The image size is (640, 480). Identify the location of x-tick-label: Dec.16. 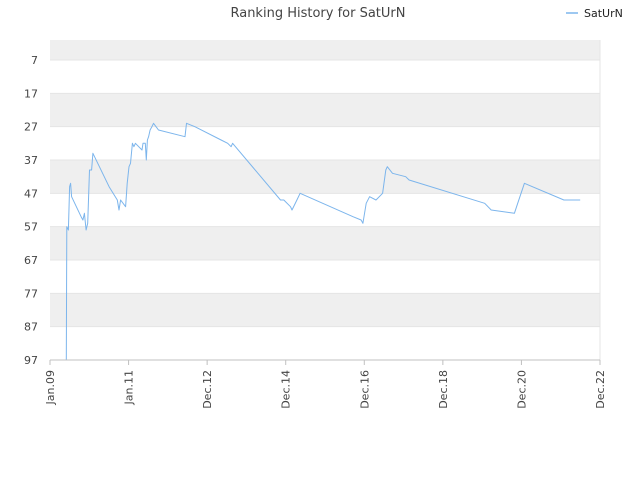
(364, 389).